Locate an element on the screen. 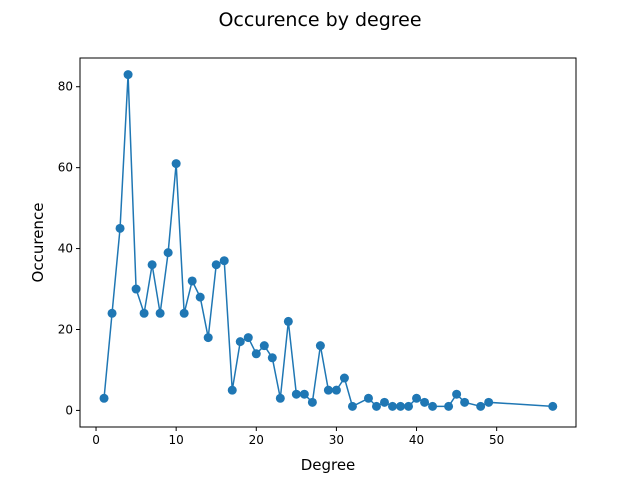 The width and height of the screenshot is (640, 480). y-tick-label: 20 is located at coordinates (65, 329).